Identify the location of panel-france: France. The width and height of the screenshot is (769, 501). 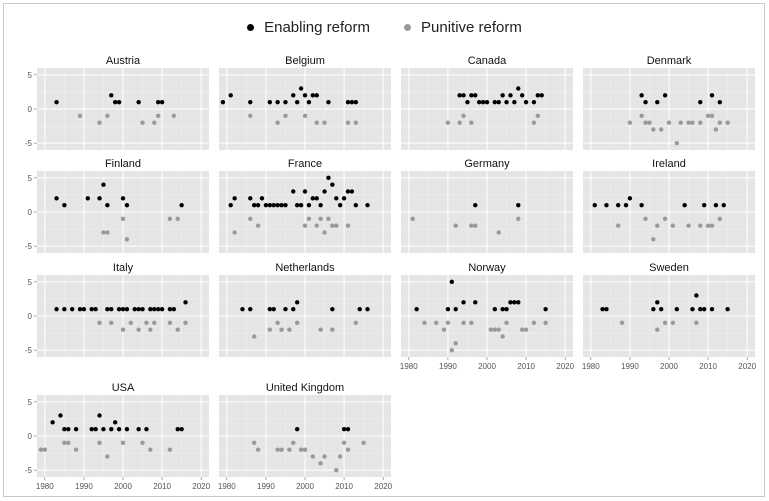
(305, 205).